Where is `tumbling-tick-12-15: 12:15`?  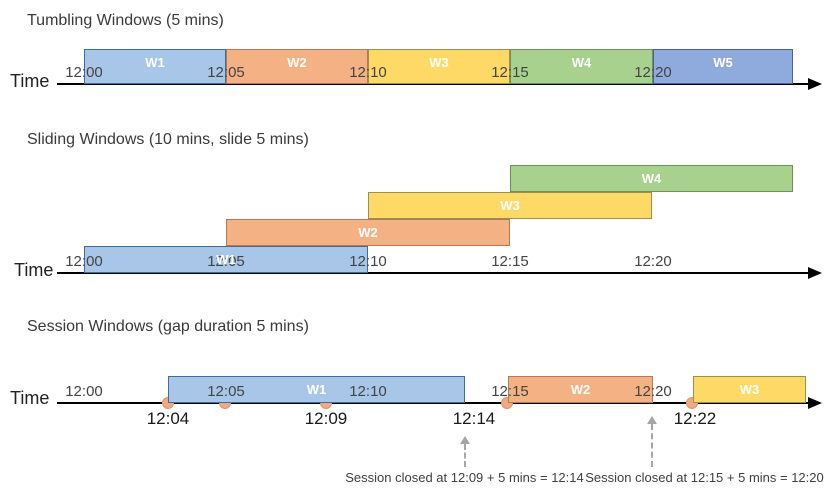
tumbling-tick-12-15: 12:15 is located at coordinates (510, 72).